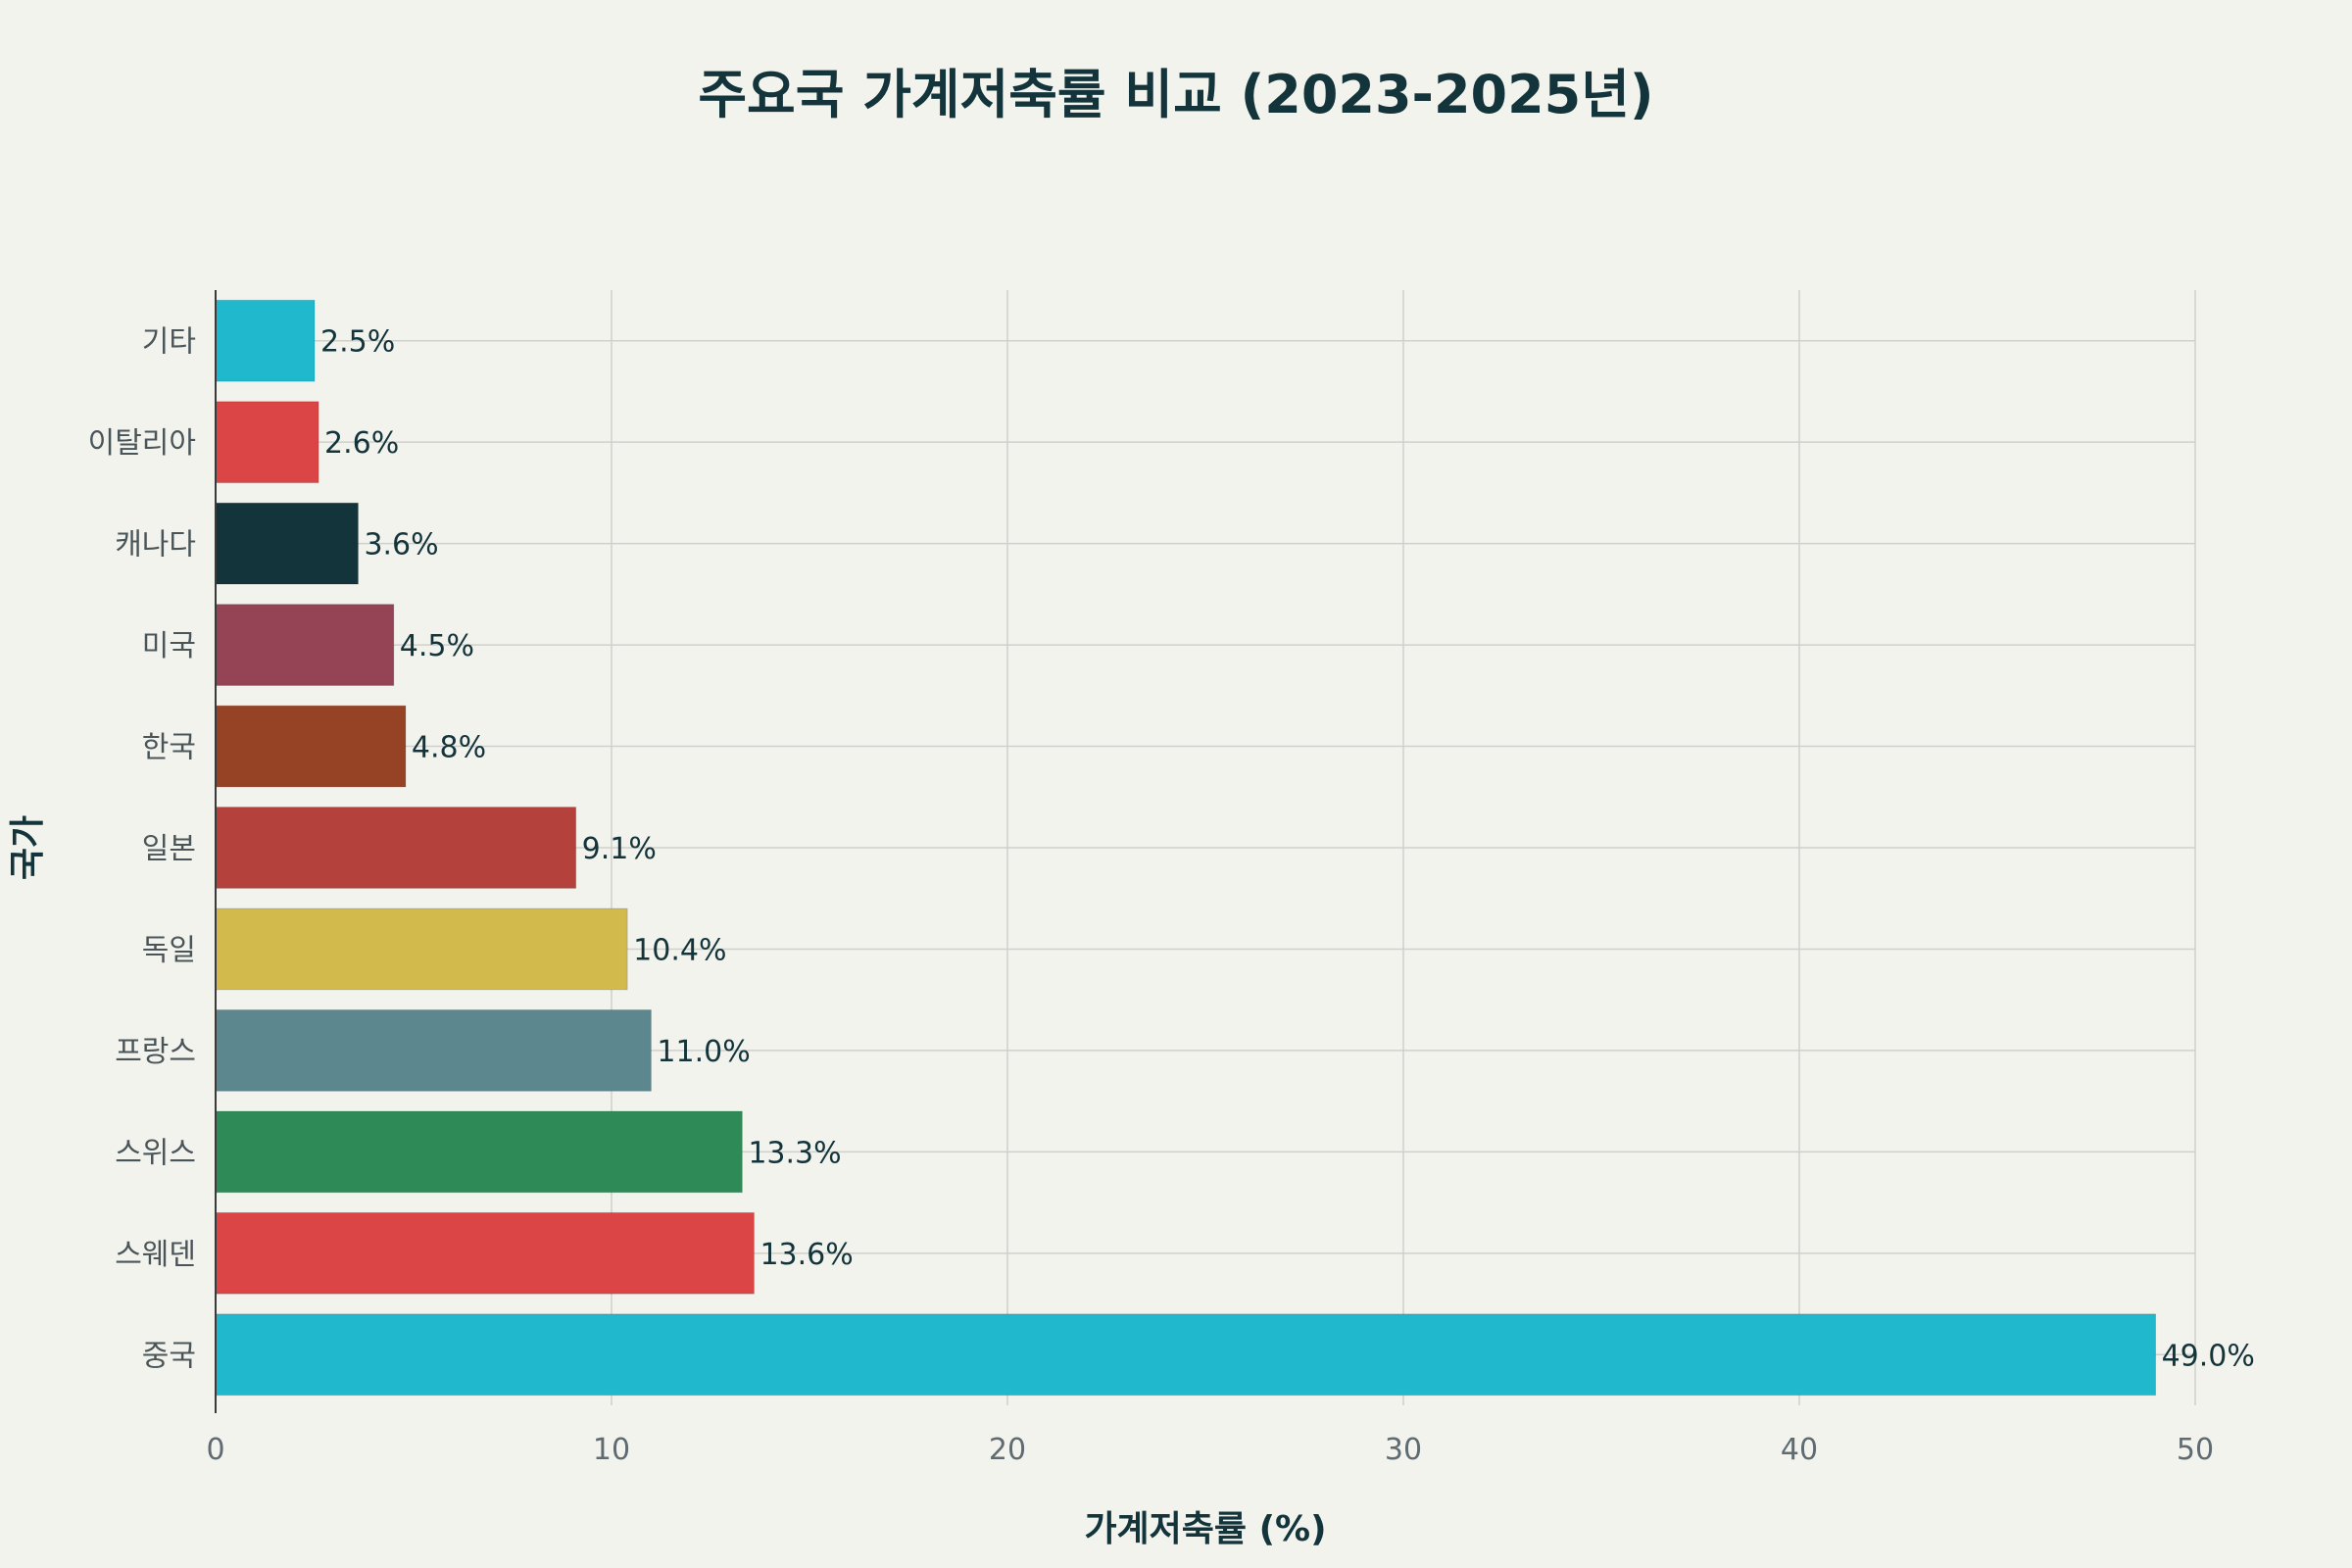 The height and width of the screenshot is (1568, 2352). I want to click on x-tick-label: 40, so click(1799, 1450).